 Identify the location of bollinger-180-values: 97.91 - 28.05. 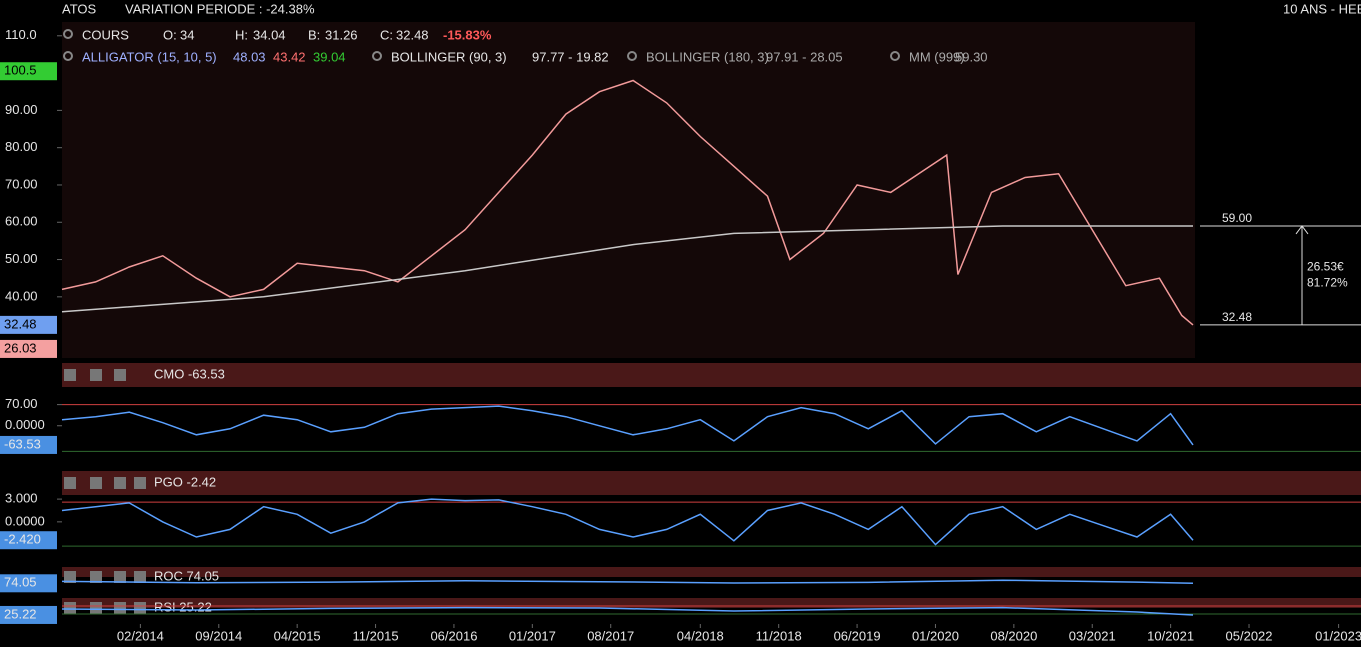
(804, 56).